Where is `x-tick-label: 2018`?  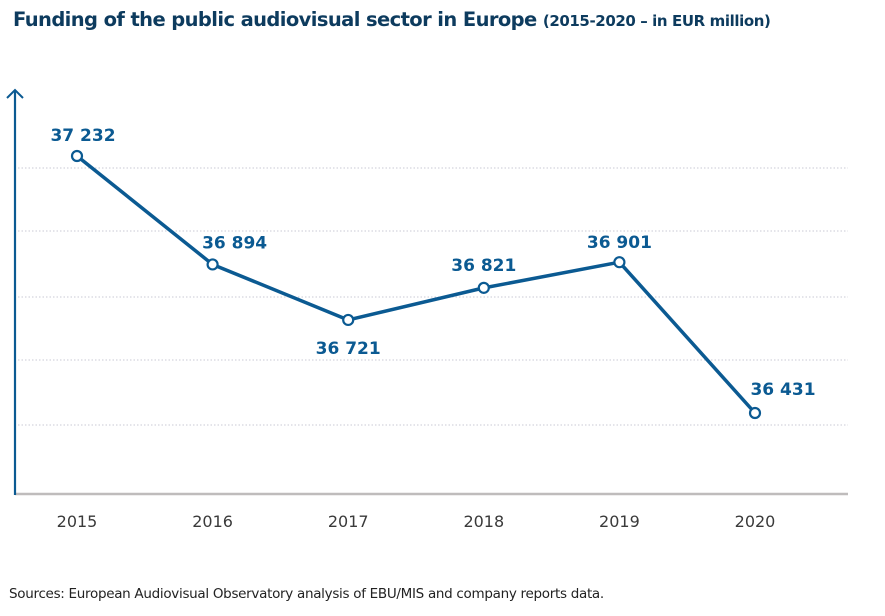
x-tick-label: 2018 is located at coordinates (483, 521).